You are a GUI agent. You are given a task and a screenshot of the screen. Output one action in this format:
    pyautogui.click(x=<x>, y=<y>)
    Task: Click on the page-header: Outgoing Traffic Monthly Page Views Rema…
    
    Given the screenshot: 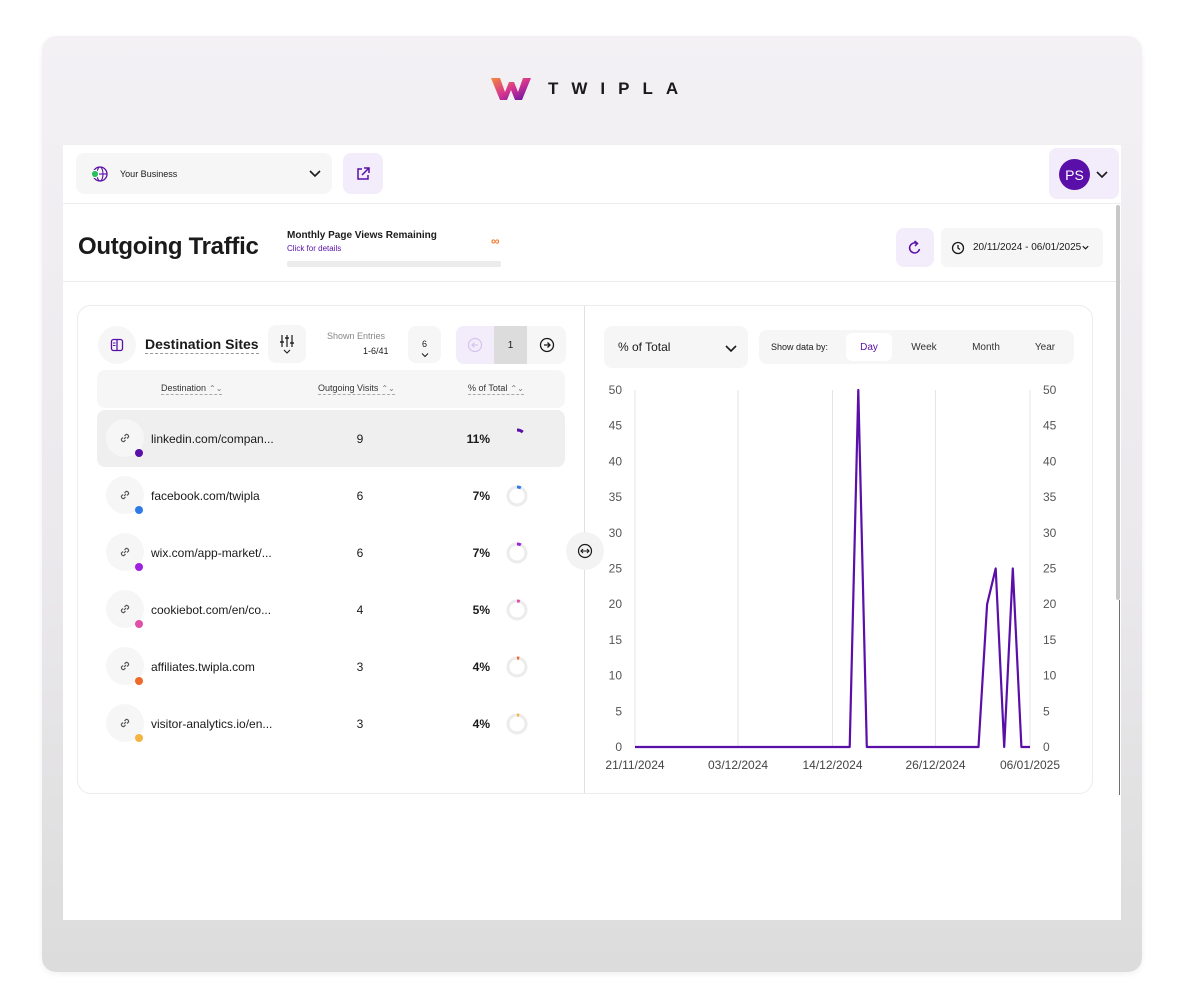 What is the action you would take?
    pyautogui.click(x=592, y=243)
    